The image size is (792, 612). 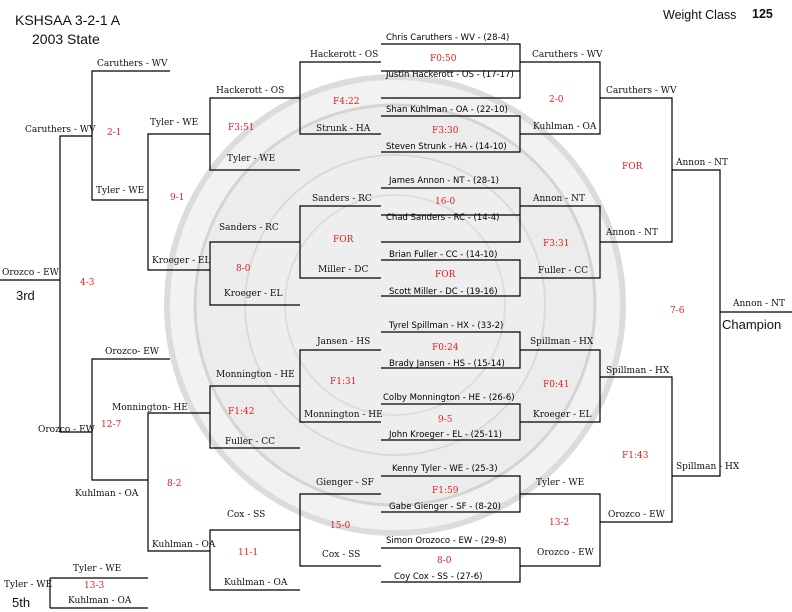 What do you see at coordinates (30, 273) in the screenshot?
I see `third-place-name: Orozco - EW` at bounding box center [30, 273].